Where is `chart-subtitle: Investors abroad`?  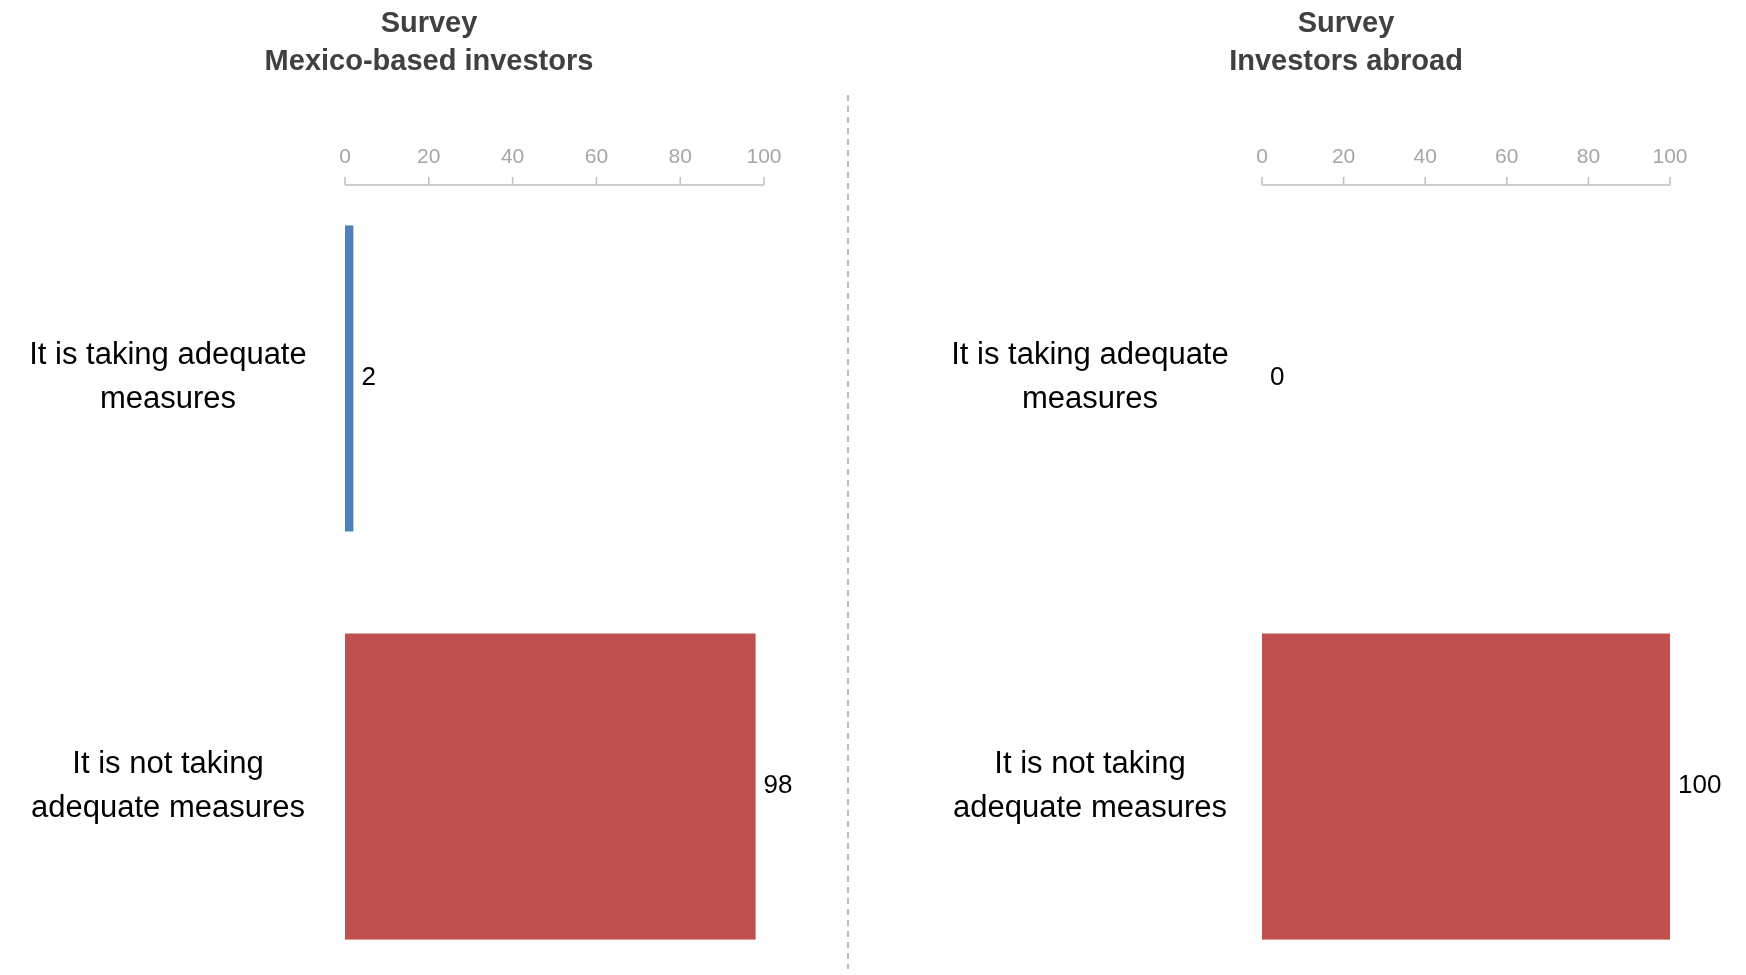
chart-subtitle: Investors abroad is located at coordinates (1346, 60).